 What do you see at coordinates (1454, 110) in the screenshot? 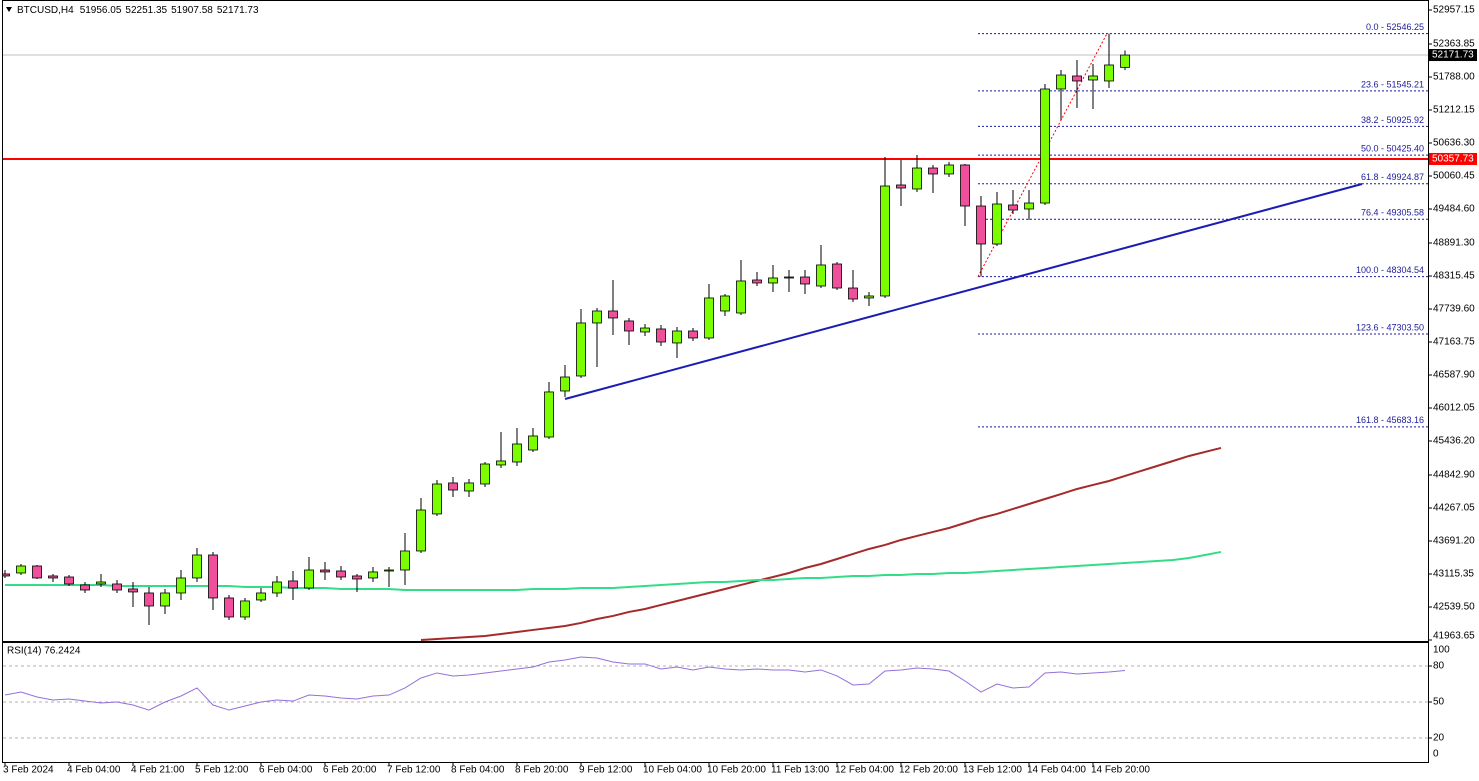
I see `y-tick-label: 51212.15` at bounding box center [1454, 110].